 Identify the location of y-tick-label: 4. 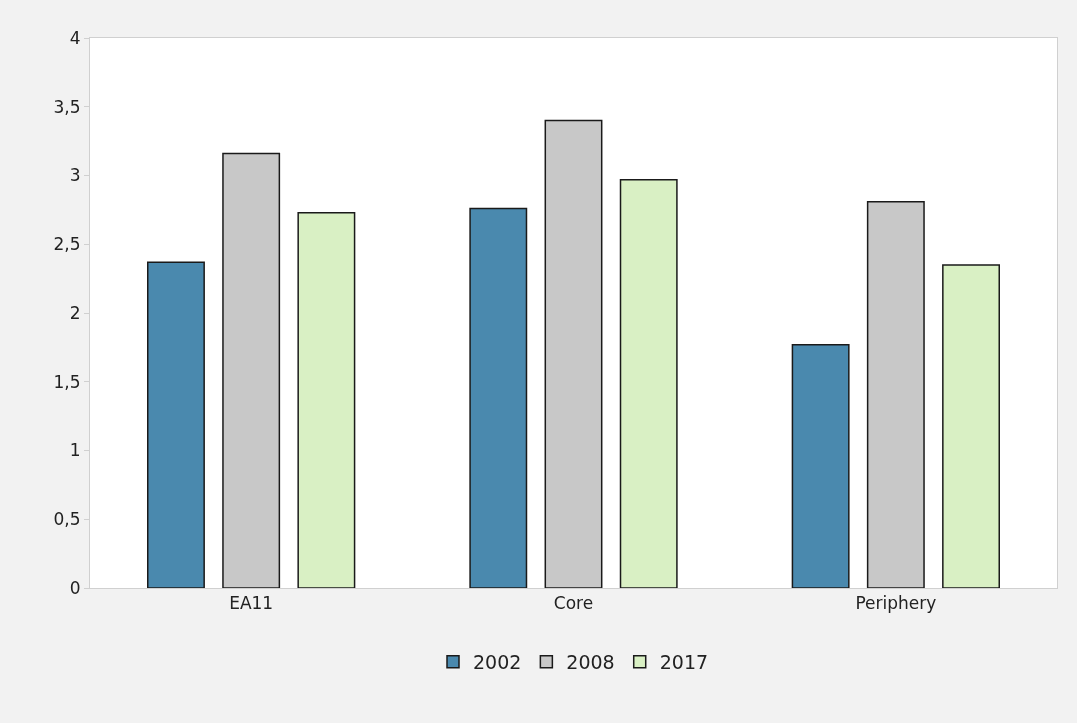
(75, 37).